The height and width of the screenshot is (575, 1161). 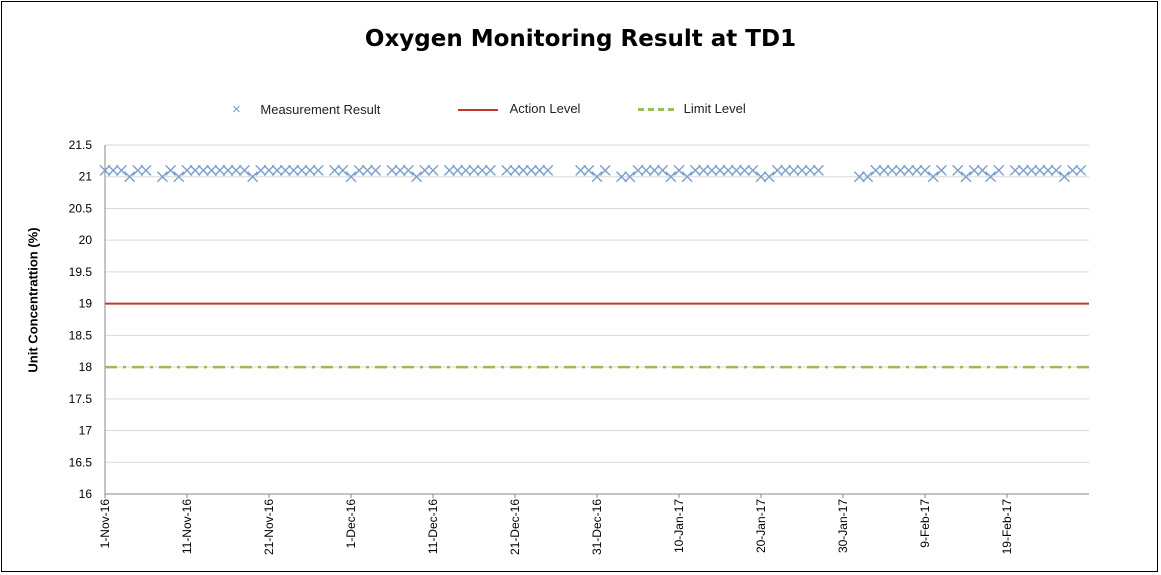 I want to click on x-tick-label: 1-Nov-16, so click(x=105, y=524).